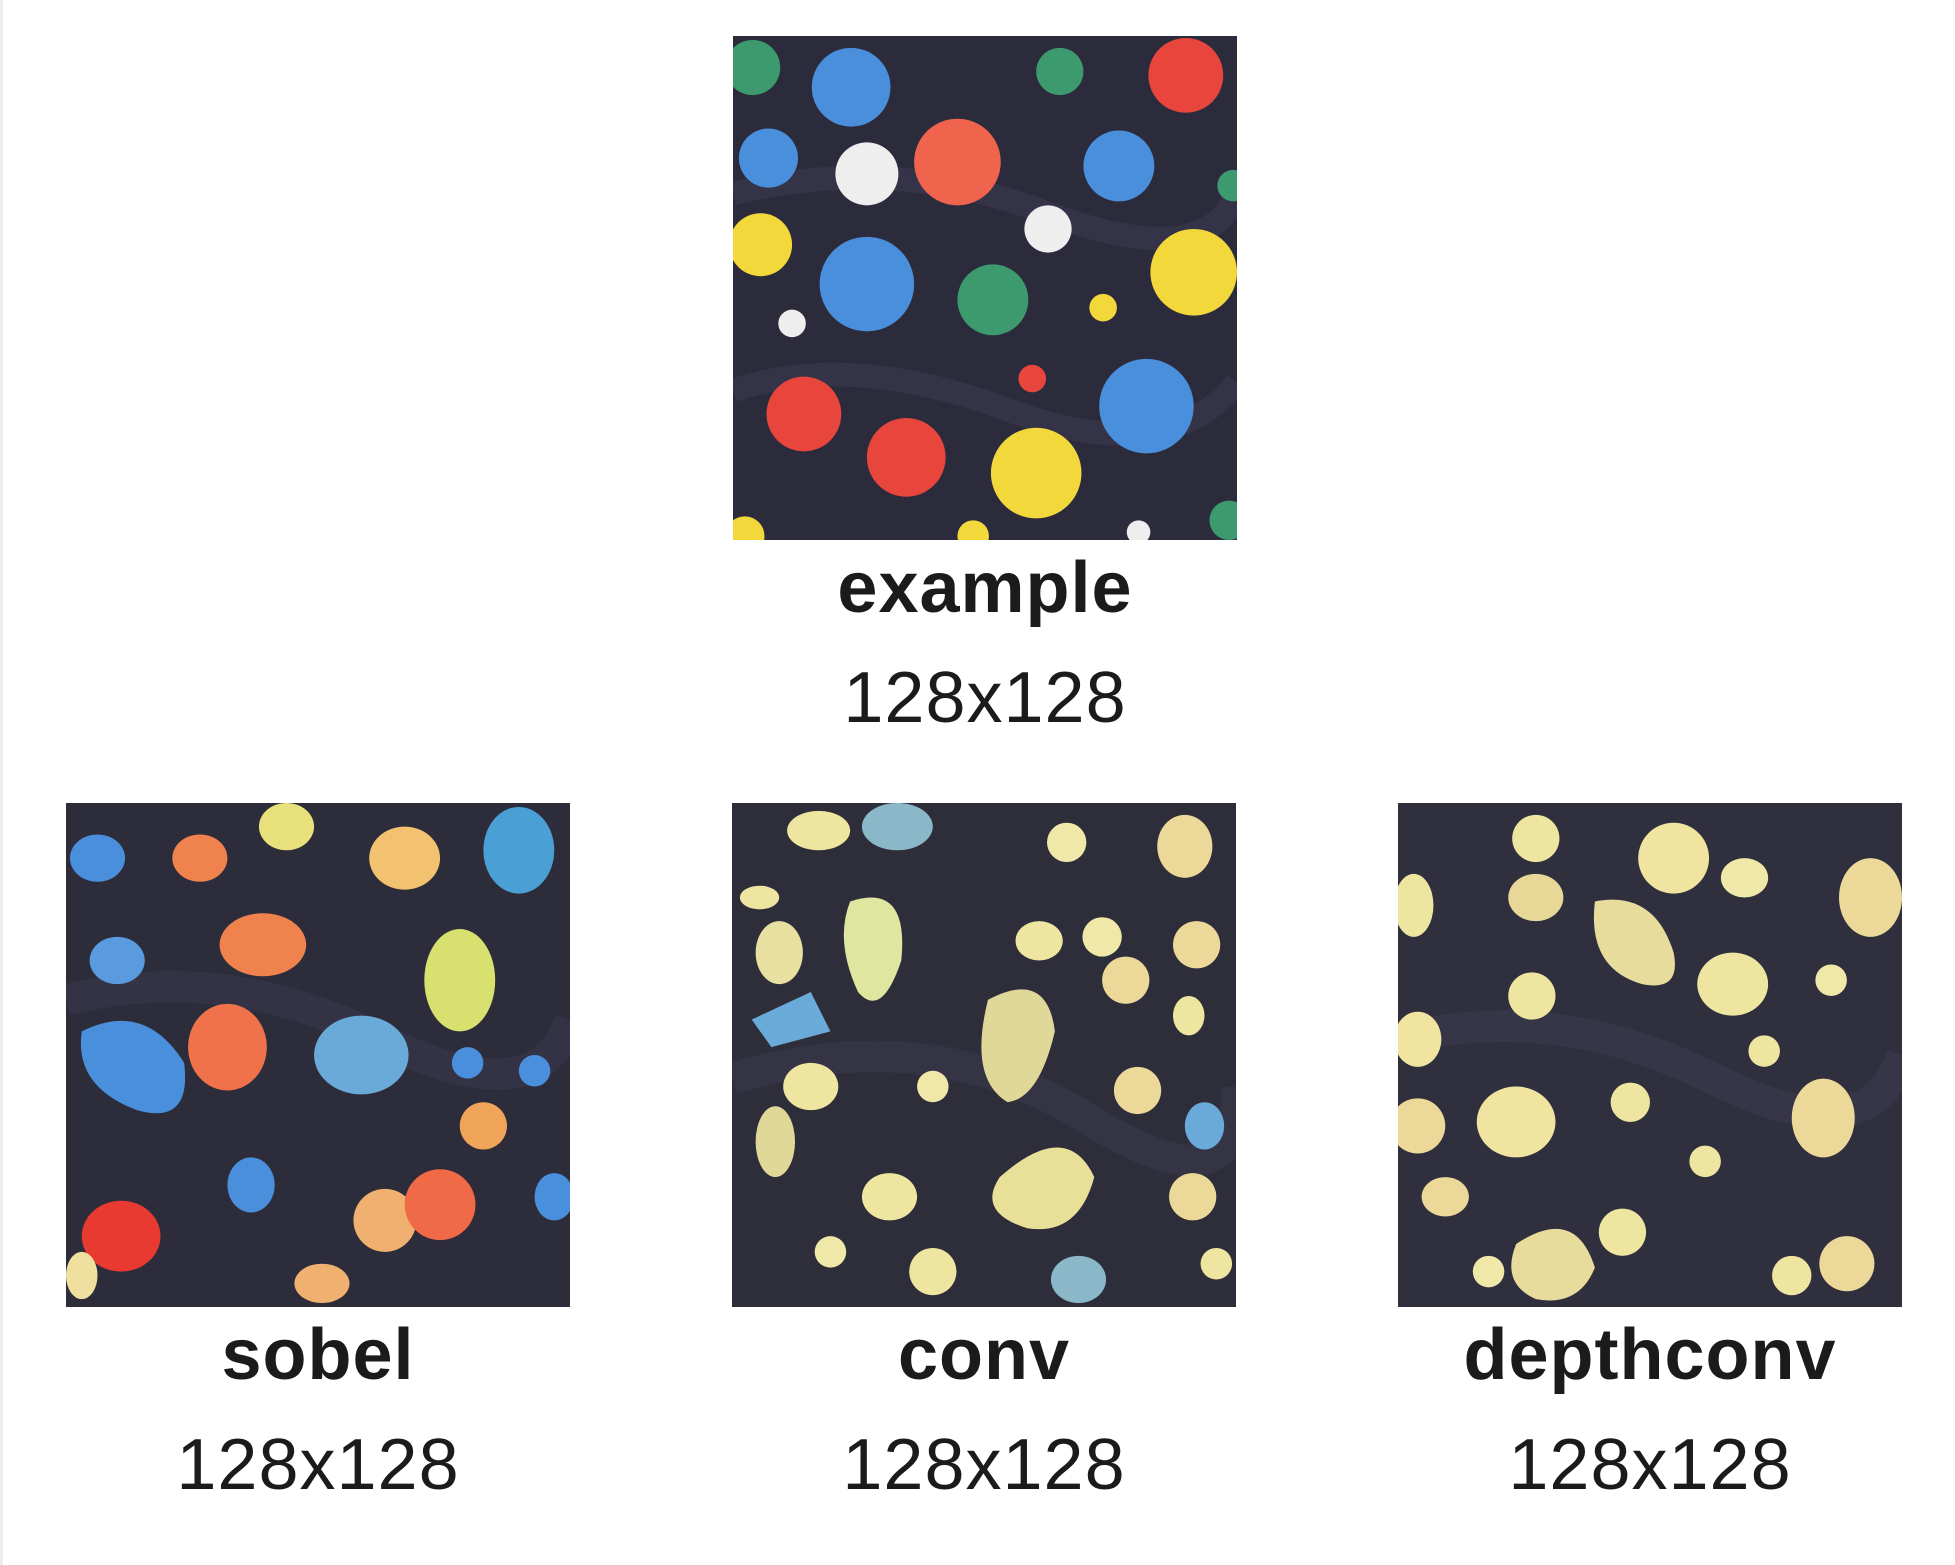 Image resolution: width=1955 pixels, height=1565 pixels. I want to click on conv-label: conv, so click(984, 1355).